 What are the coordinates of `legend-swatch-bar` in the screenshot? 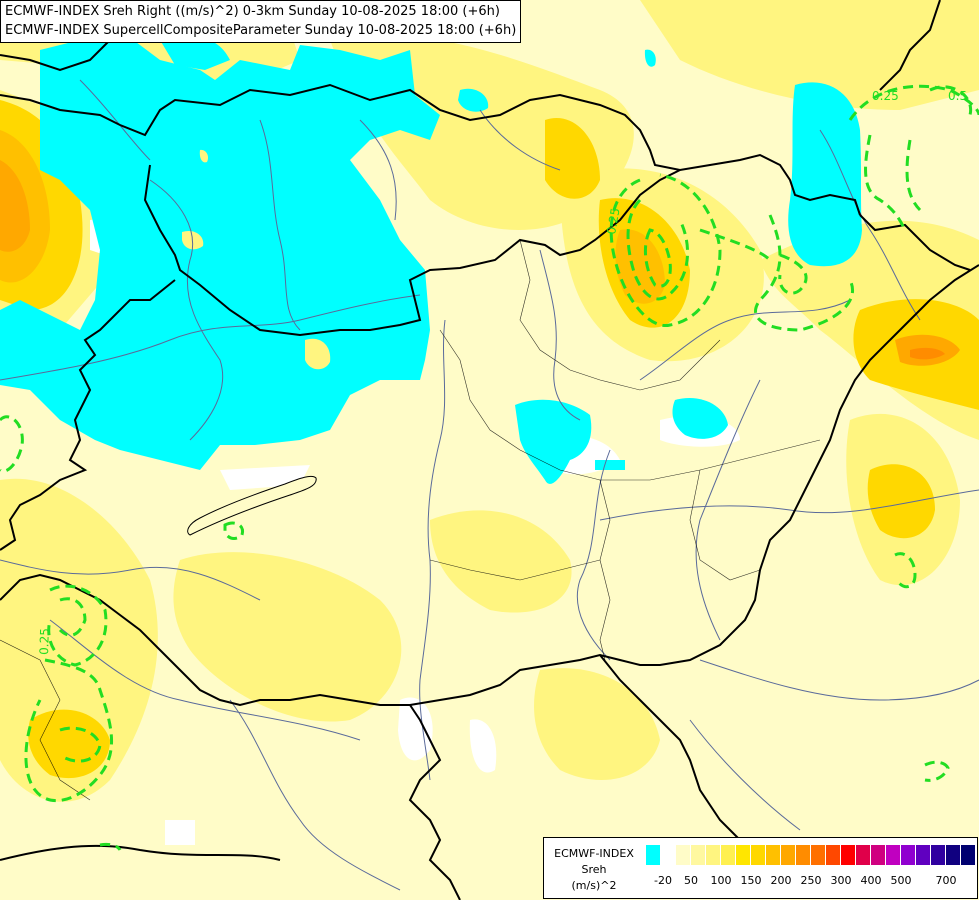 It's located at (811, 855).